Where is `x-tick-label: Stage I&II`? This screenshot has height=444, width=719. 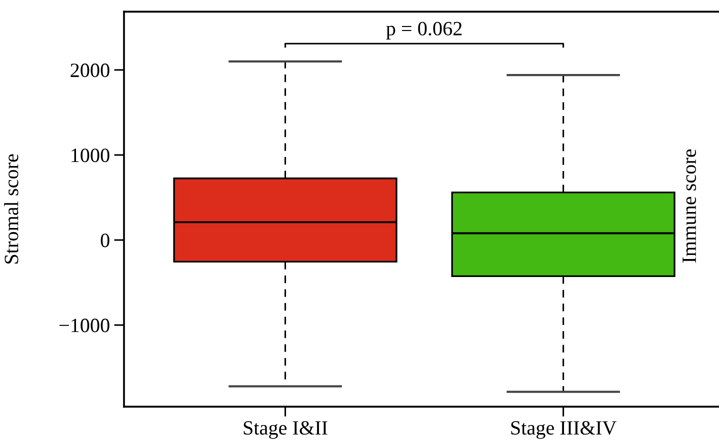 x-tick-label: Stage I&II is located at coordinates (286, 430).